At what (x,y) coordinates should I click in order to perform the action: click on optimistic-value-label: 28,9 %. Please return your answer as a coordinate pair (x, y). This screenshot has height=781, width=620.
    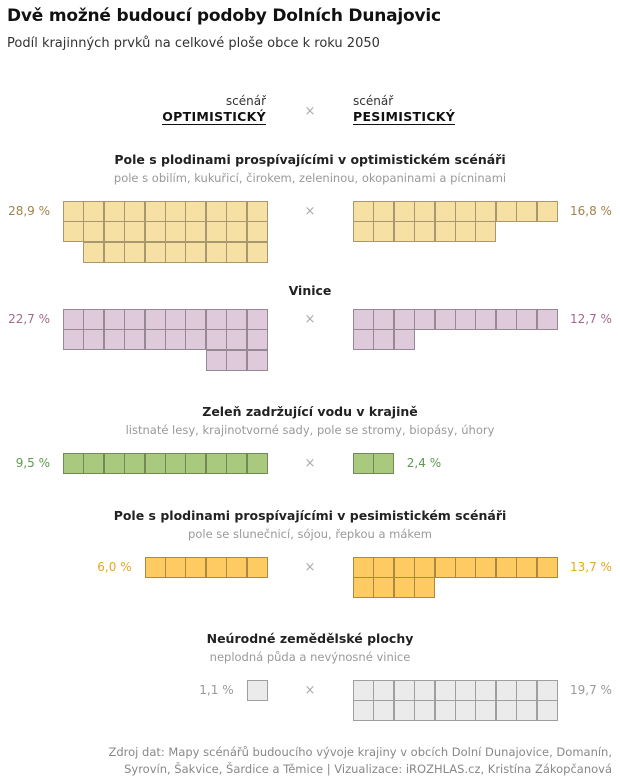
    Looking at the image, I should click on (29, 211).